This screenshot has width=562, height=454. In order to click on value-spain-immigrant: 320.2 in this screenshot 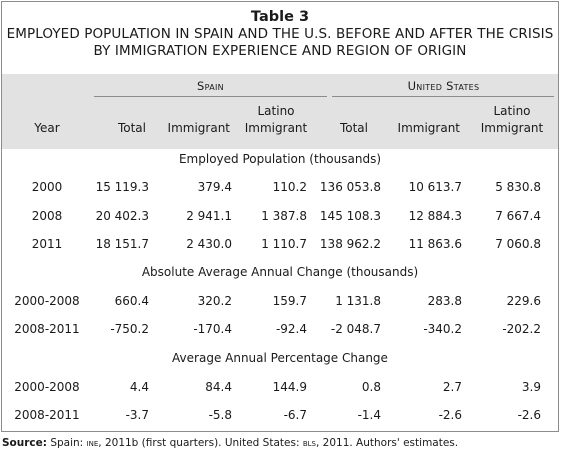, I will do `click(214, 301)`.